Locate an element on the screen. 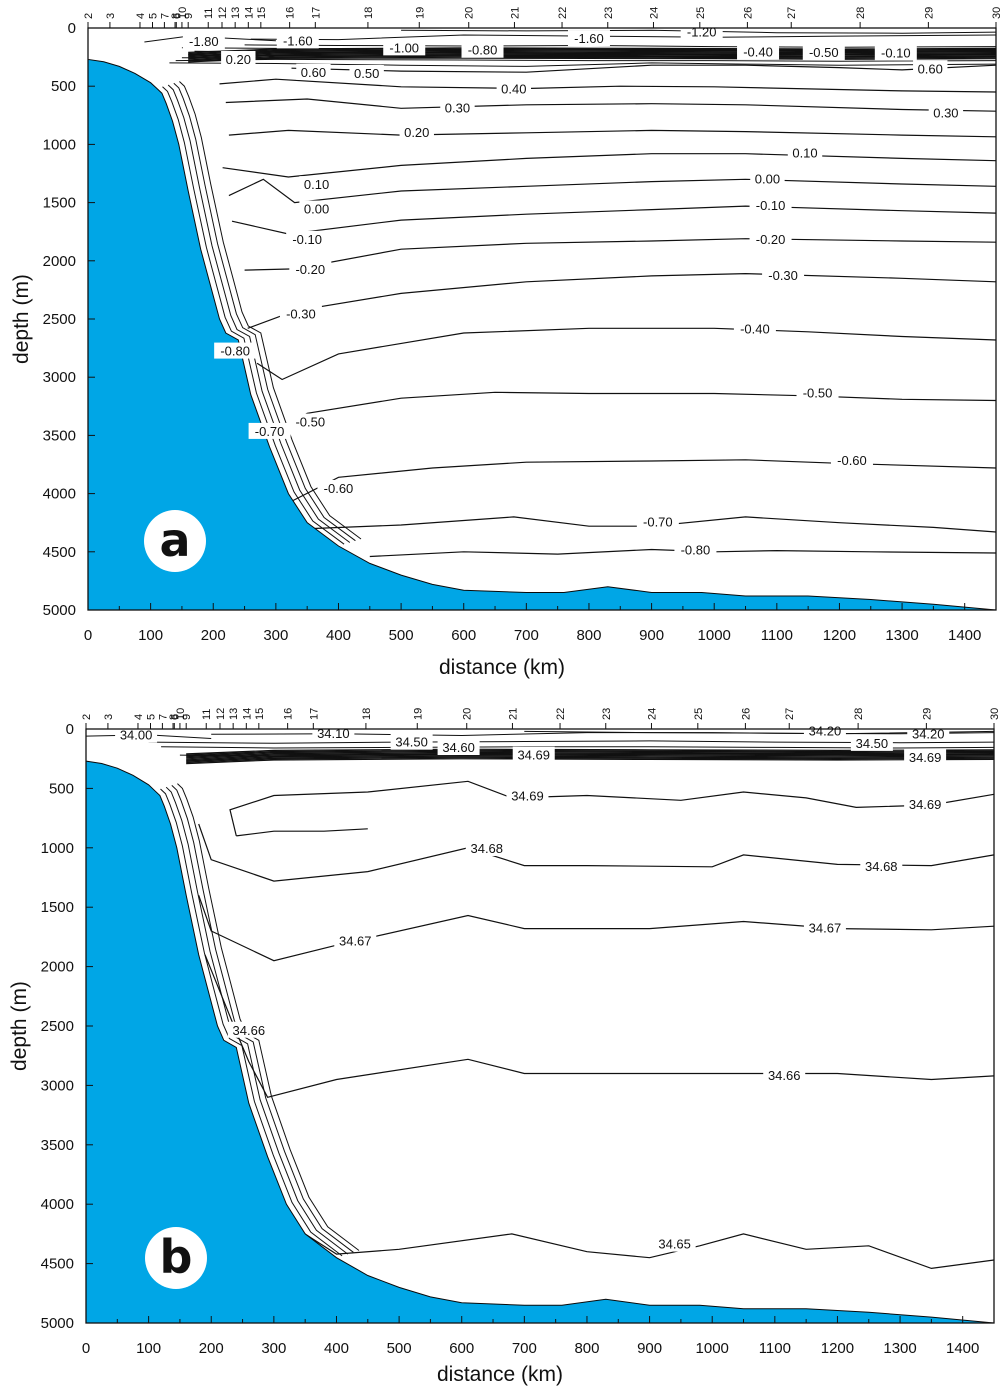 The image size is (1005, 1388). contour-label: -1.00 is located at coordinates (404, 47).